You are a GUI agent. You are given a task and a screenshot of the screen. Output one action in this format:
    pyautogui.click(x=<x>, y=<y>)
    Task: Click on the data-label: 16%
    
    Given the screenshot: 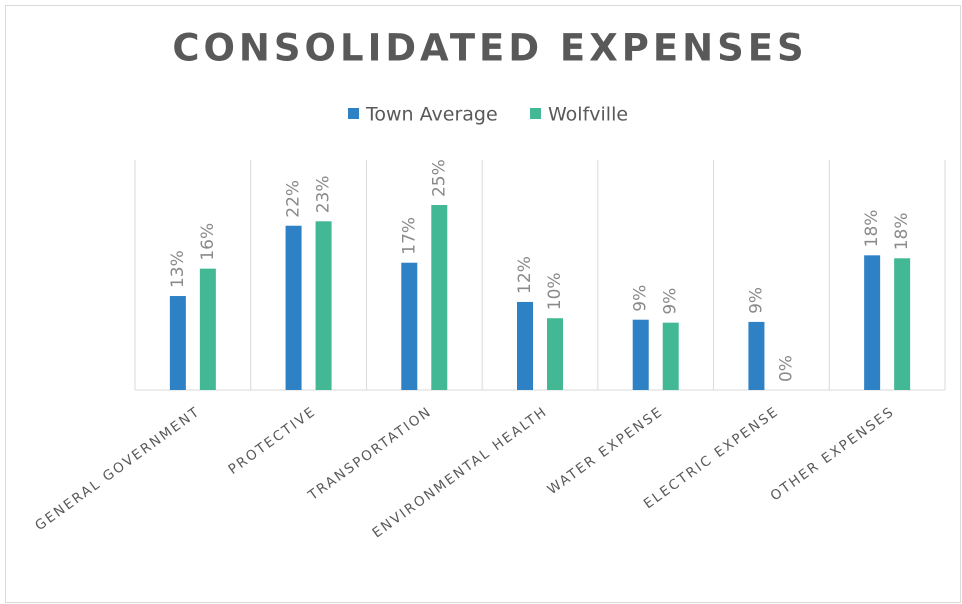 What is the action you would take?
    pyautogui.click(x=208, y=242)
    